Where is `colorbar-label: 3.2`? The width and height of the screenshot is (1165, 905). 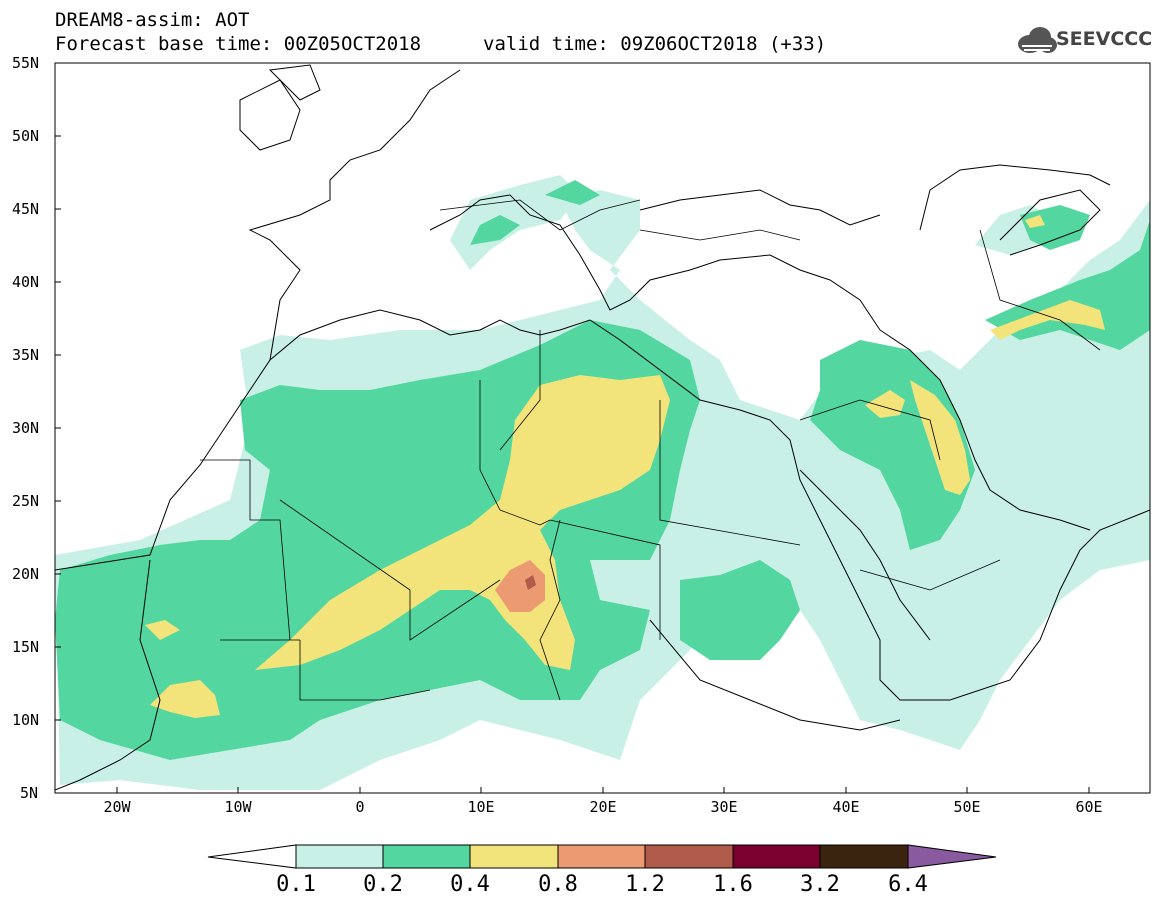
colorbar-label: 3.2 is located at coordinates (820, 884).